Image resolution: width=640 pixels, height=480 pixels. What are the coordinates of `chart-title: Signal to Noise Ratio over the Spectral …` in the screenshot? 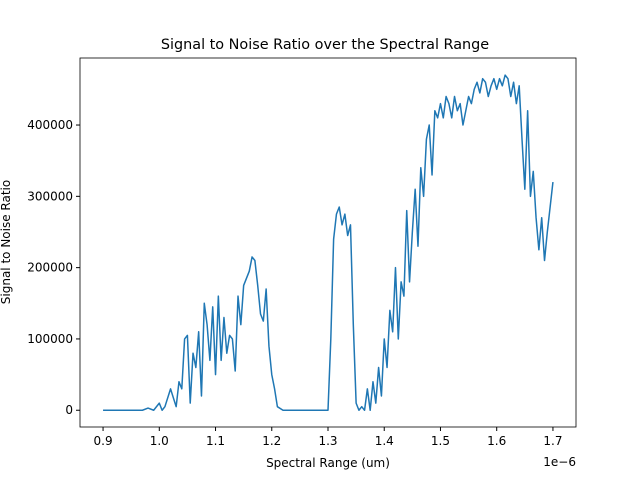 It's located at (325, 45).